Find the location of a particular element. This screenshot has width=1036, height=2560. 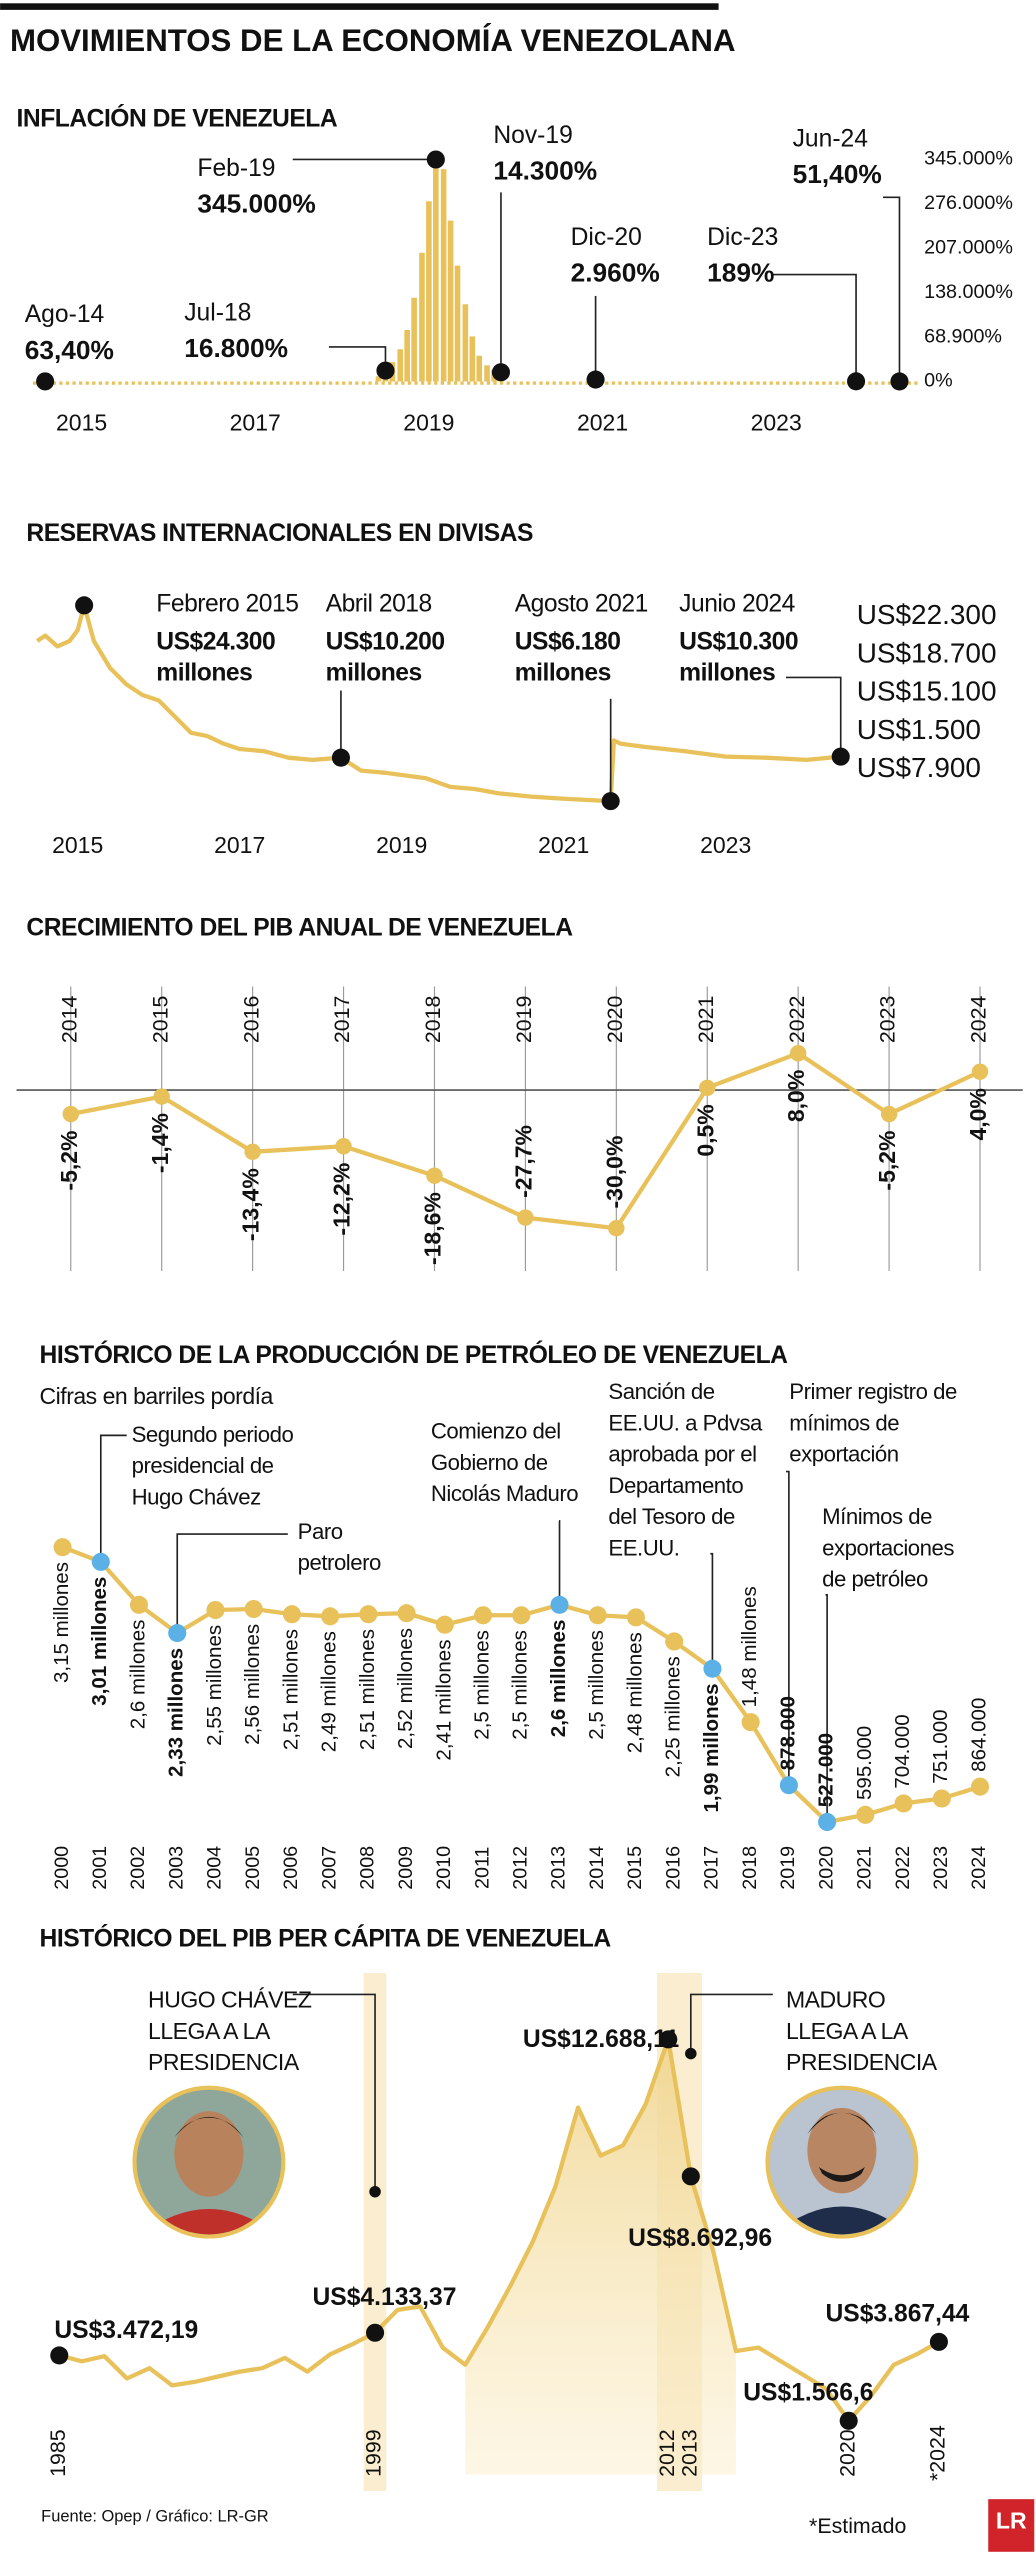

x-tick-label: *2024 is located at coordinates (938, 2453).